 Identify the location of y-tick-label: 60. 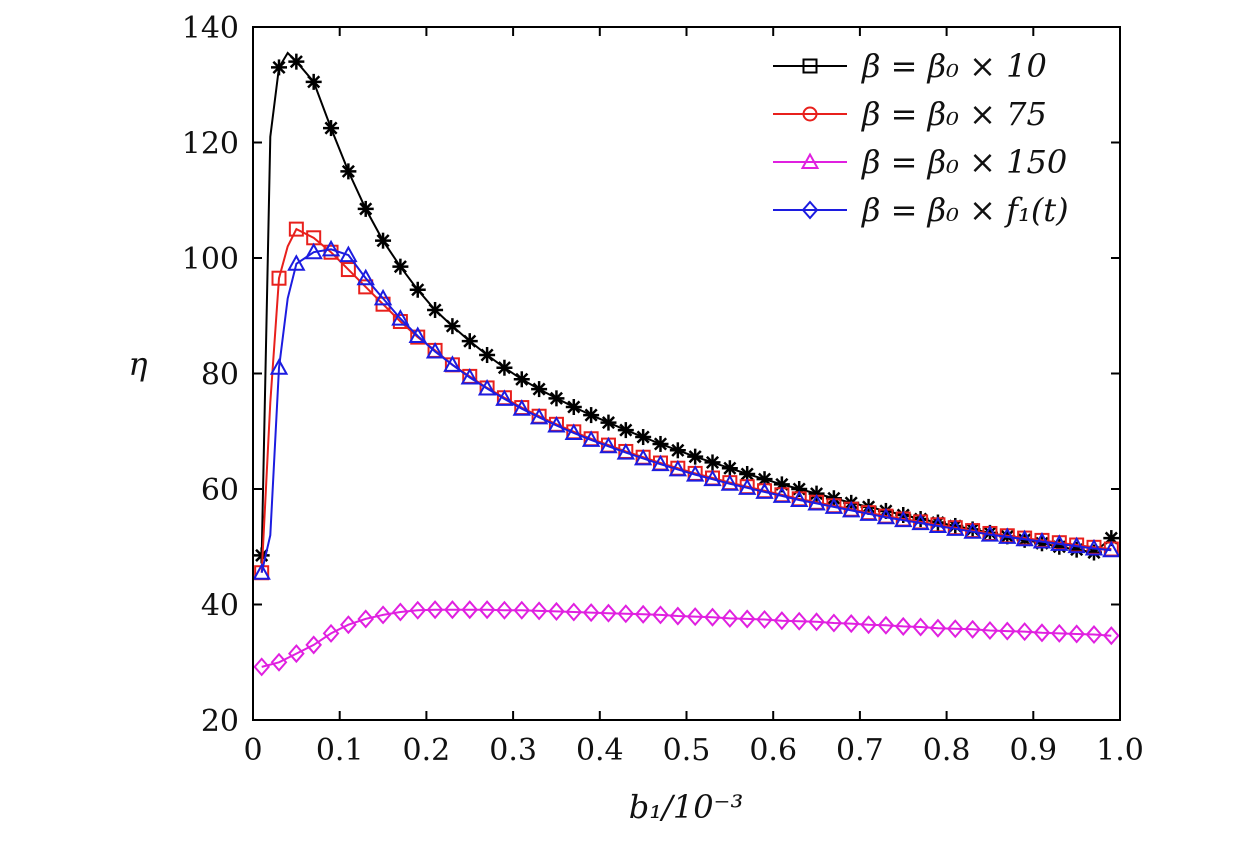
(220, 490).